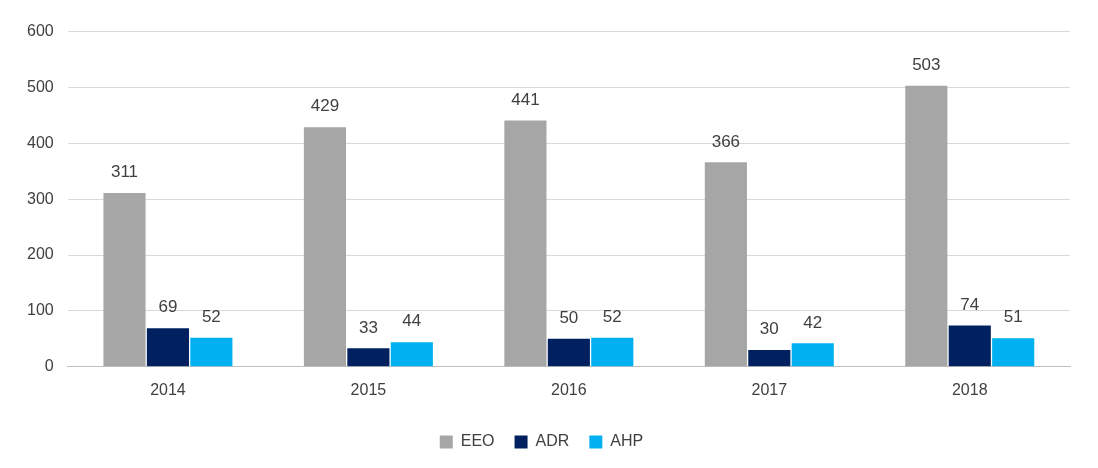  I want to click on data-label: 51, so click(1013, 317).